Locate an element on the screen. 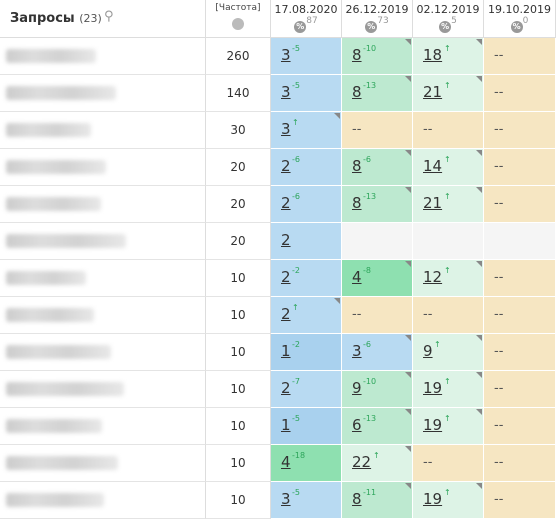 The width and height of the screenshot is (556, 522). position-cell: 2 ↑ is located at coordinates (306, 315).